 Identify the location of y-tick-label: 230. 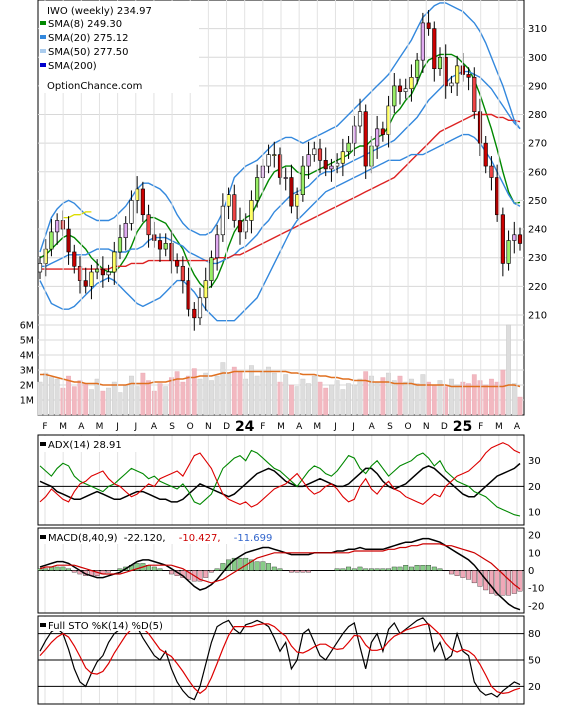
(537, 258).